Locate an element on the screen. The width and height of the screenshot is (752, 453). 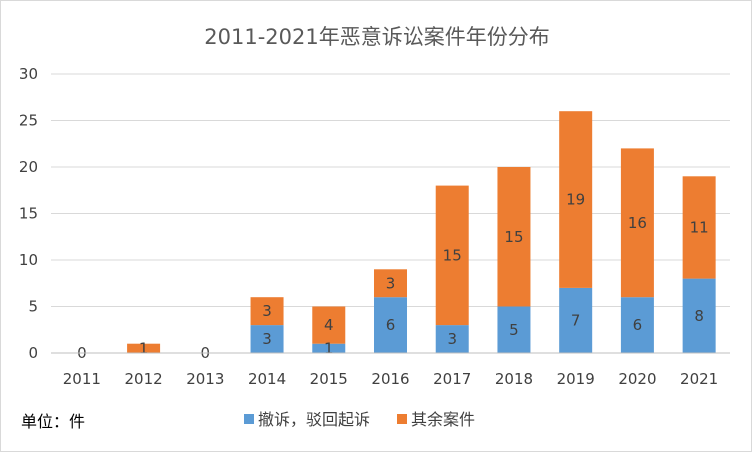
data-label: 16 is located at coordinates (637, 223).